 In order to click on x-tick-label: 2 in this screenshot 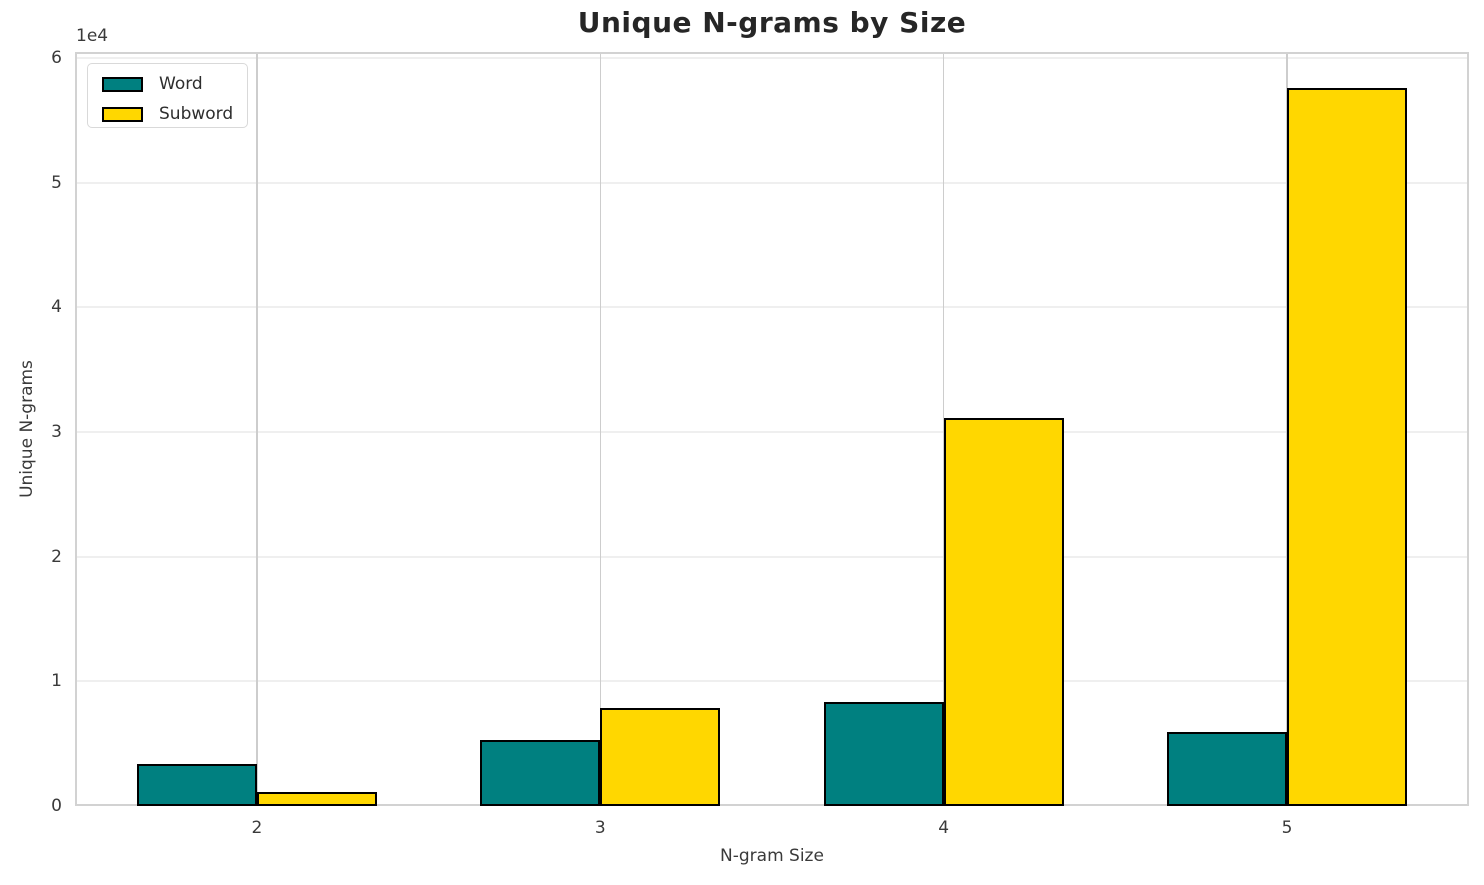, I will do `click(257, 828)`.